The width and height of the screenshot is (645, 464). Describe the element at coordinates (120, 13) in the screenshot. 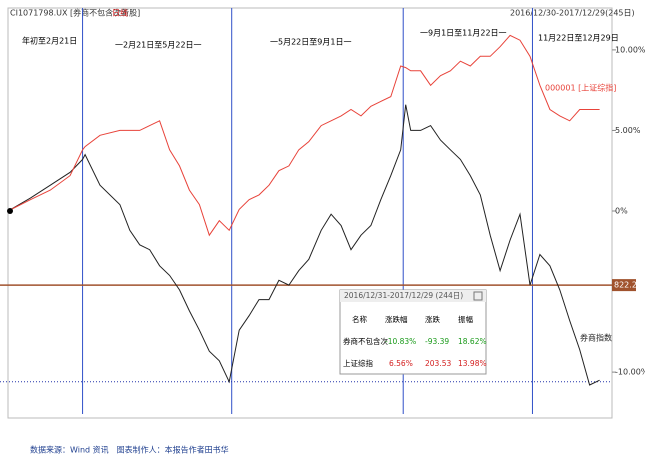

I see `header-period: 日线` at that location.